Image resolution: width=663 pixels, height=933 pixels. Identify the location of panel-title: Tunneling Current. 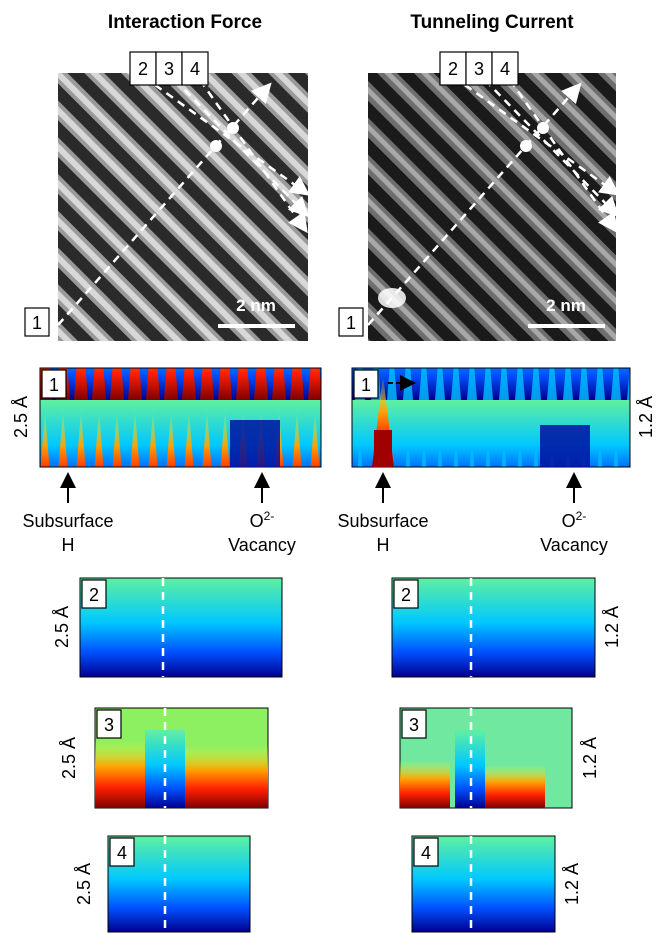
(492, 22).